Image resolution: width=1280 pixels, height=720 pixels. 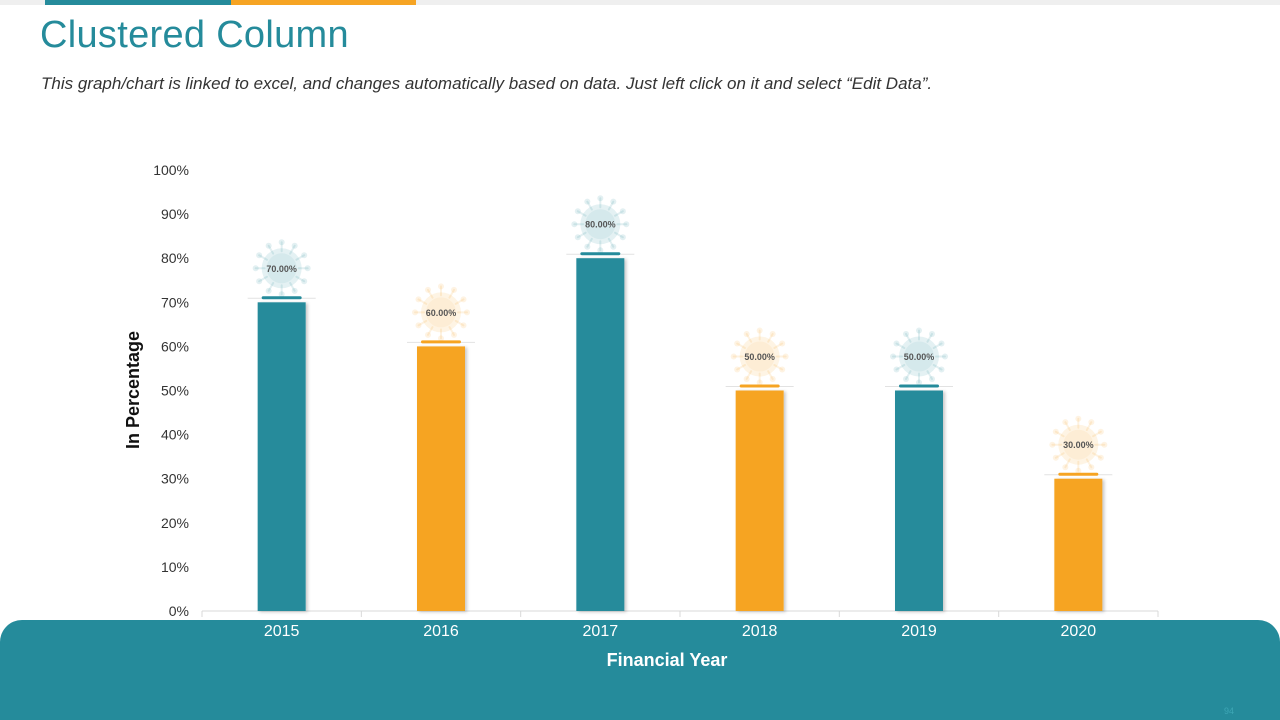 I want to click on data-label: 80.00%, so click(x=600, y=225).